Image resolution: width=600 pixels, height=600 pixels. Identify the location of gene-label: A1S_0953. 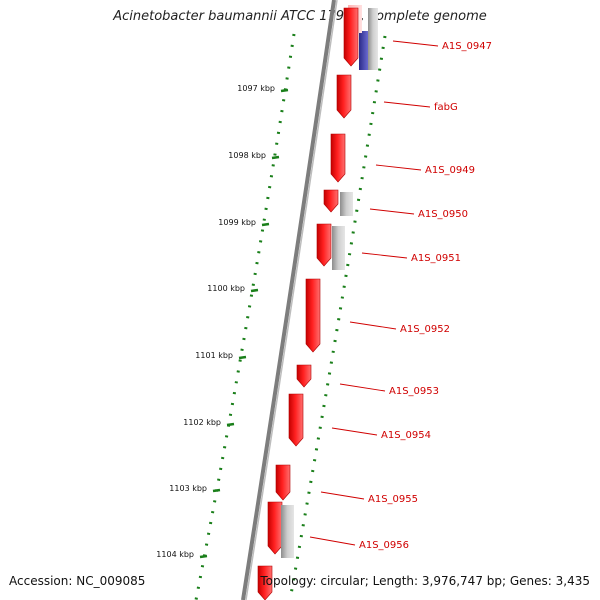
(414, 391).